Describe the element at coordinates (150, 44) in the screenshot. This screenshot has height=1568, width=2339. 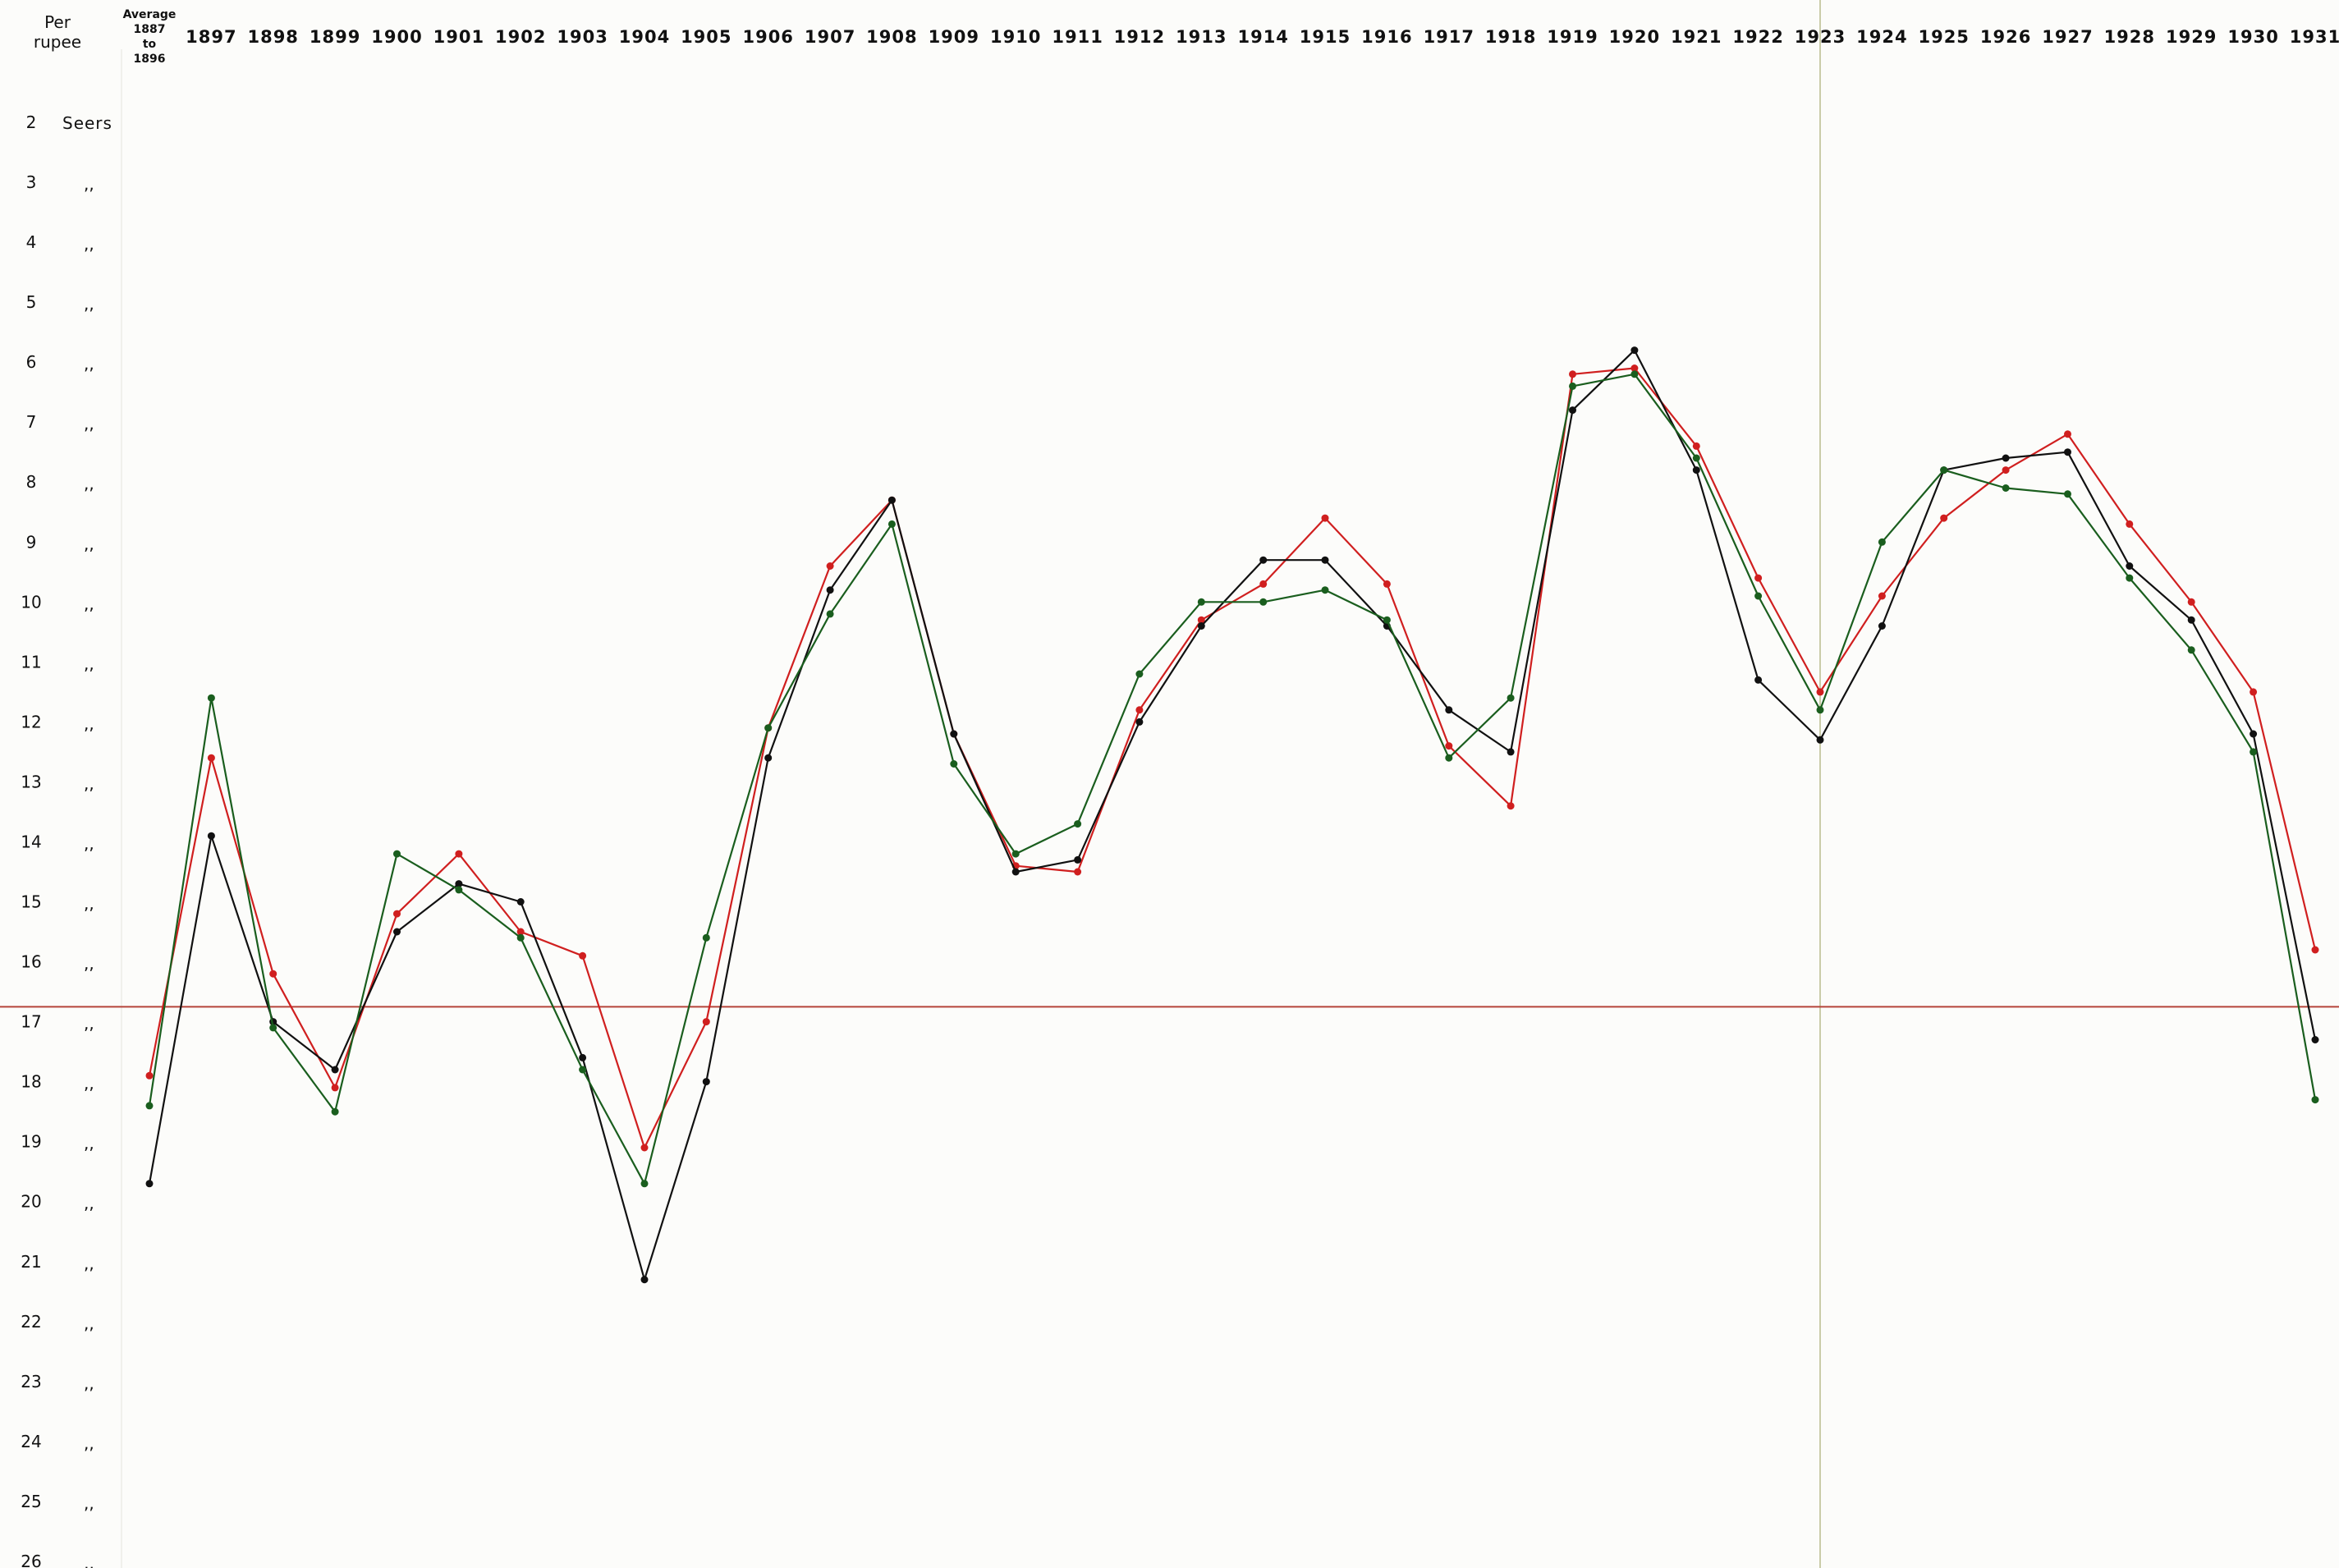
I see `first-column-label-line-3: to` at that location.